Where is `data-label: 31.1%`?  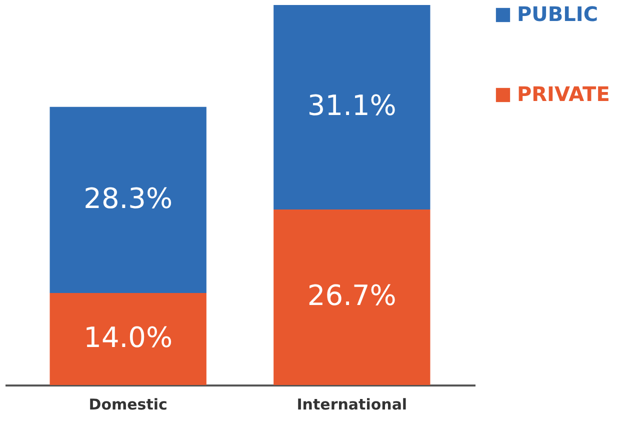 data-label: 31.1% is located at coordinates (351, 105).